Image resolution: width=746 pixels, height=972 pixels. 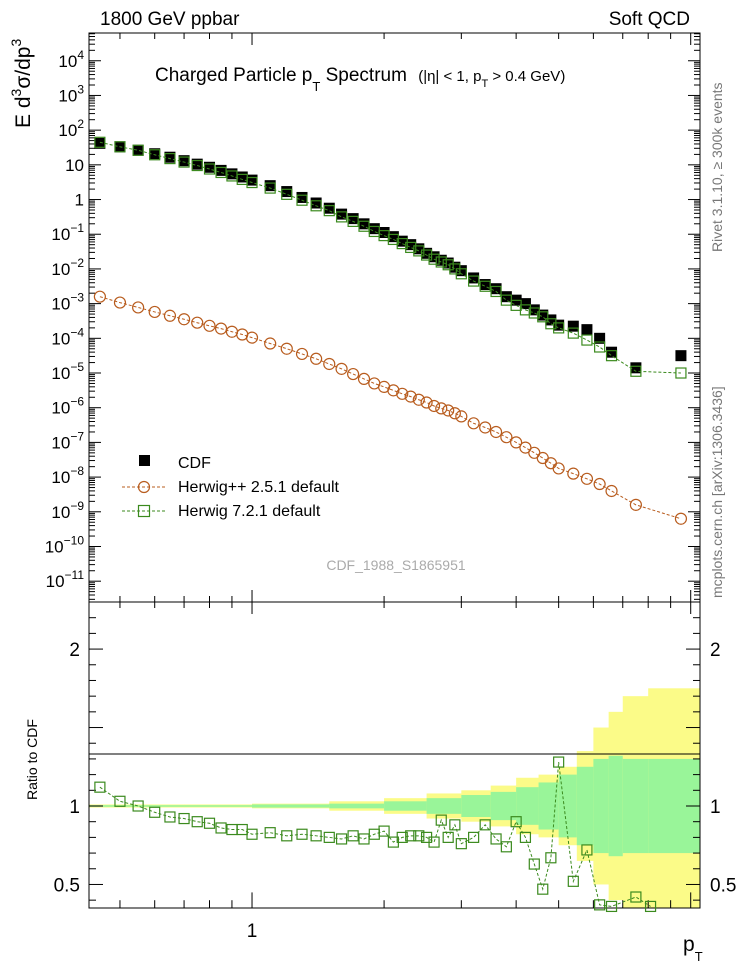 I want to click on legend-marker-herwigpp, so click(x=144, y=487).